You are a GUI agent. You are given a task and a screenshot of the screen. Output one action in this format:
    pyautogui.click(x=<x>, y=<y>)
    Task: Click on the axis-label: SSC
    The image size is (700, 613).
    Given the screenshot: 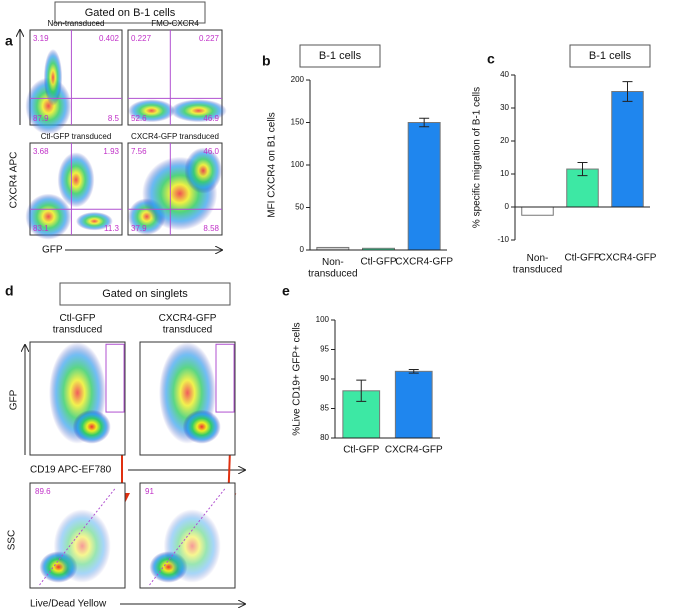 What is the action you would take?
    pyautogui.click(x=12, y=540)
    